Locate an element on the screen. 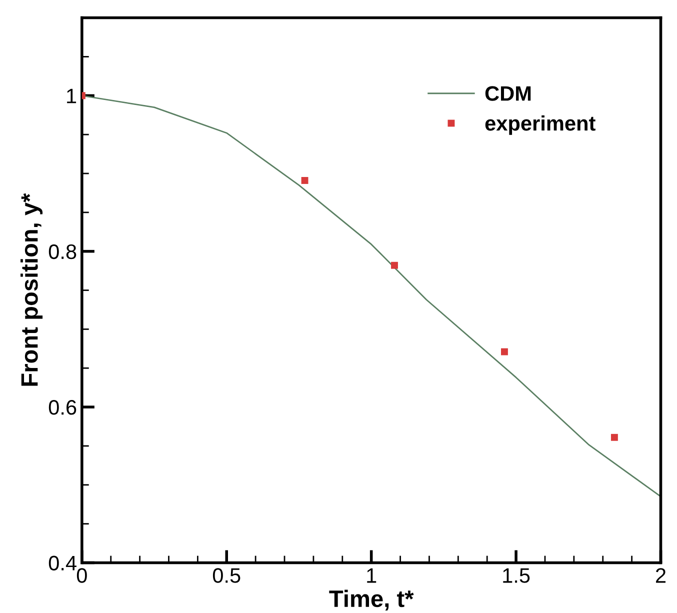  legend-label: experiment is located at coordinates (540, 125).